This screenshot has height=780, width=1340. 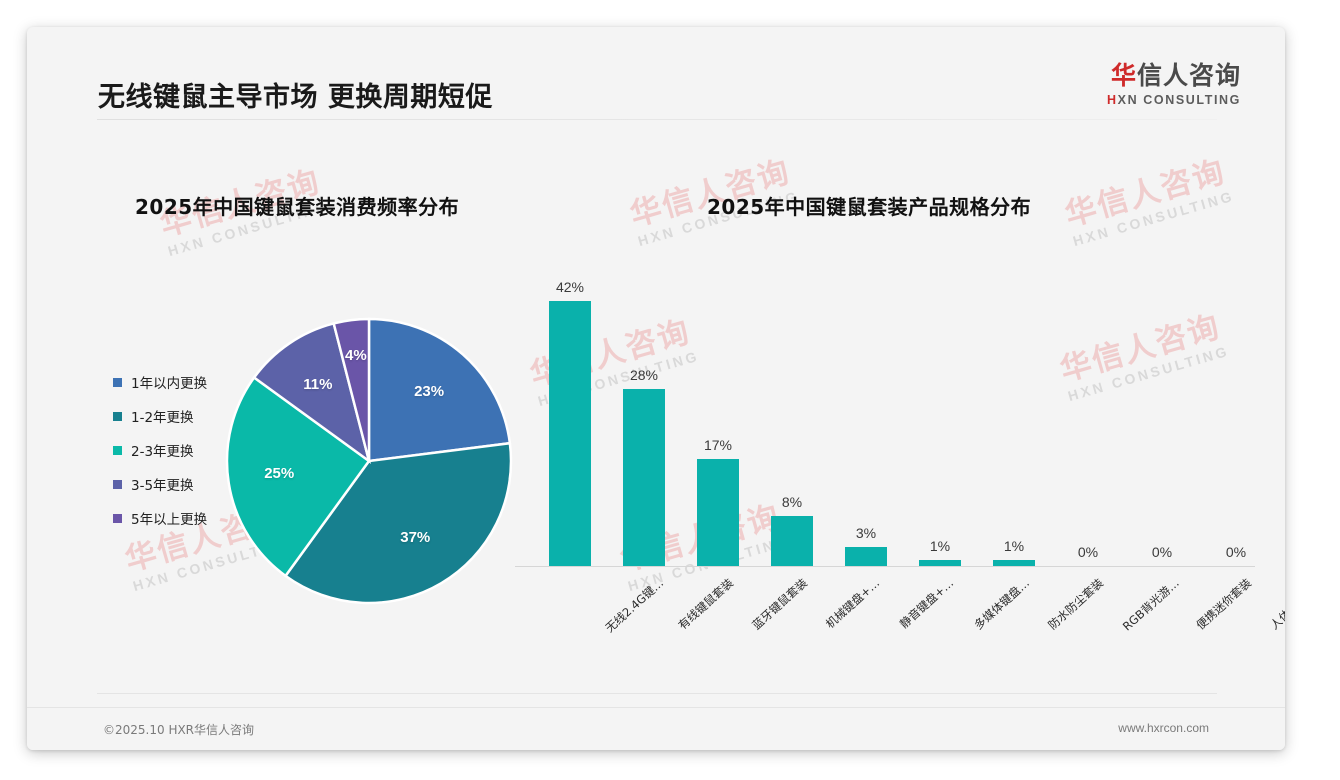 What do you see at coordinates (866, 533) in the screenshot?
I see `bar-value-label: 3%` at bounding box center [866, 533].